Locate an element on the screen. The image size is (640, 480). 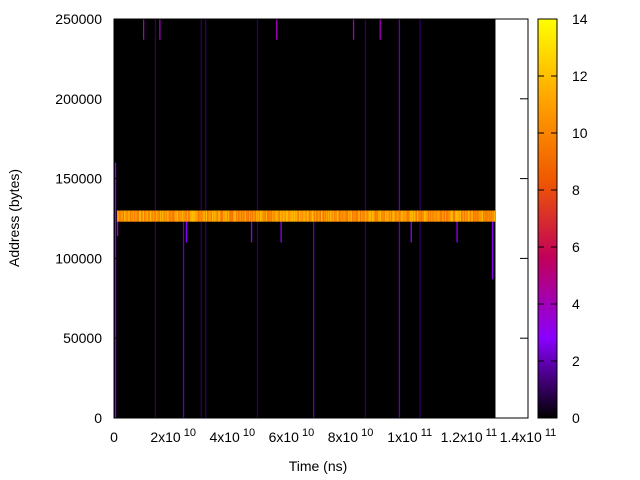
y-tick-label: 150000 is located at coordinates (78, 179).